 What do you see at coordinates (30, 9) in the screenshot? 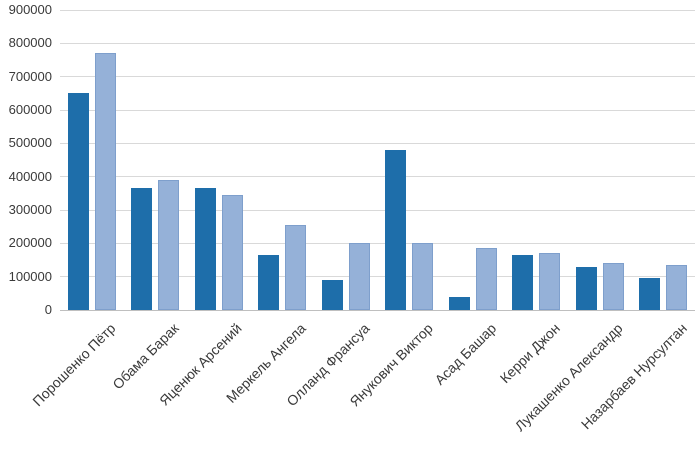
I see `y-axis-tick-label: 900000` at bounding box center [30, 9].